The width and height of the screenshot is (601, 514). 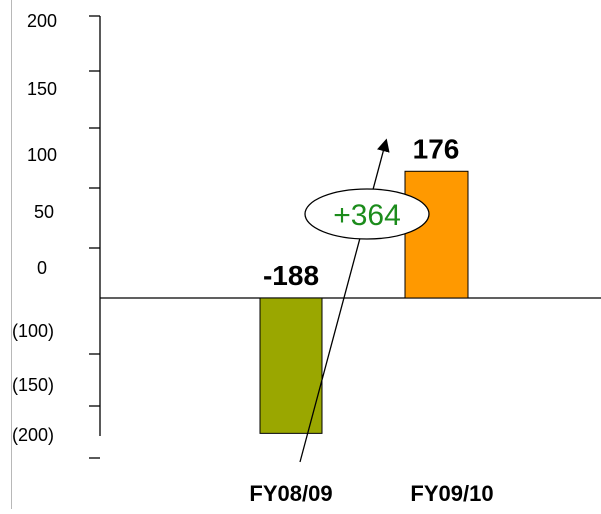 I want to click on y-tick-label: 50, so click(x=44, y=212).